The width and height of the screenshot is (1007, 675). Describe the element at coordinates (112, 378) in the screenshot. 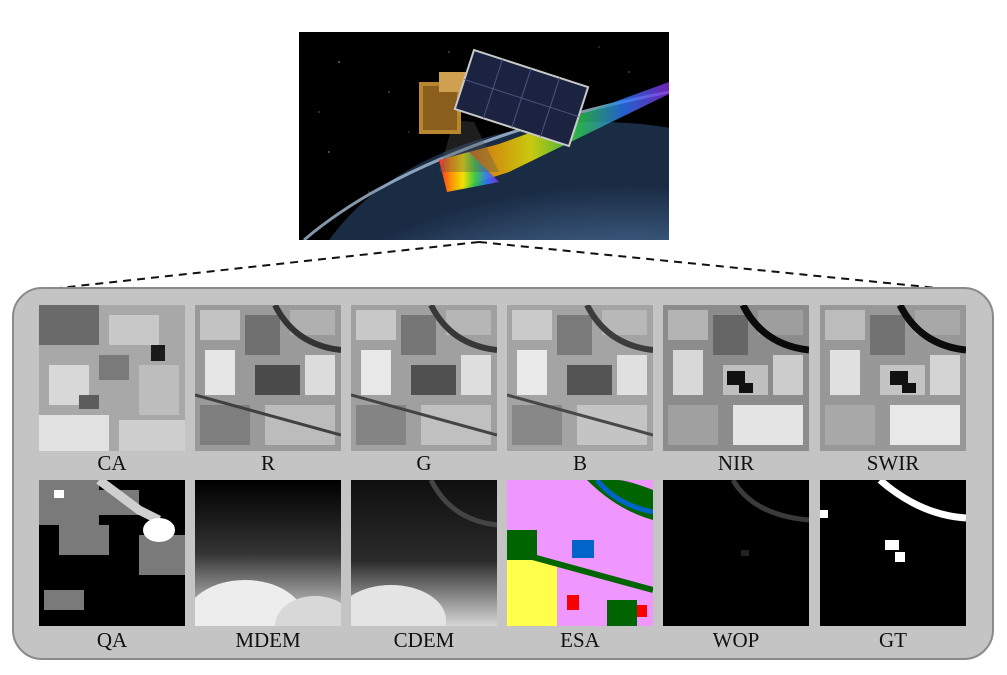

I see `band-tile-ca` at that location.